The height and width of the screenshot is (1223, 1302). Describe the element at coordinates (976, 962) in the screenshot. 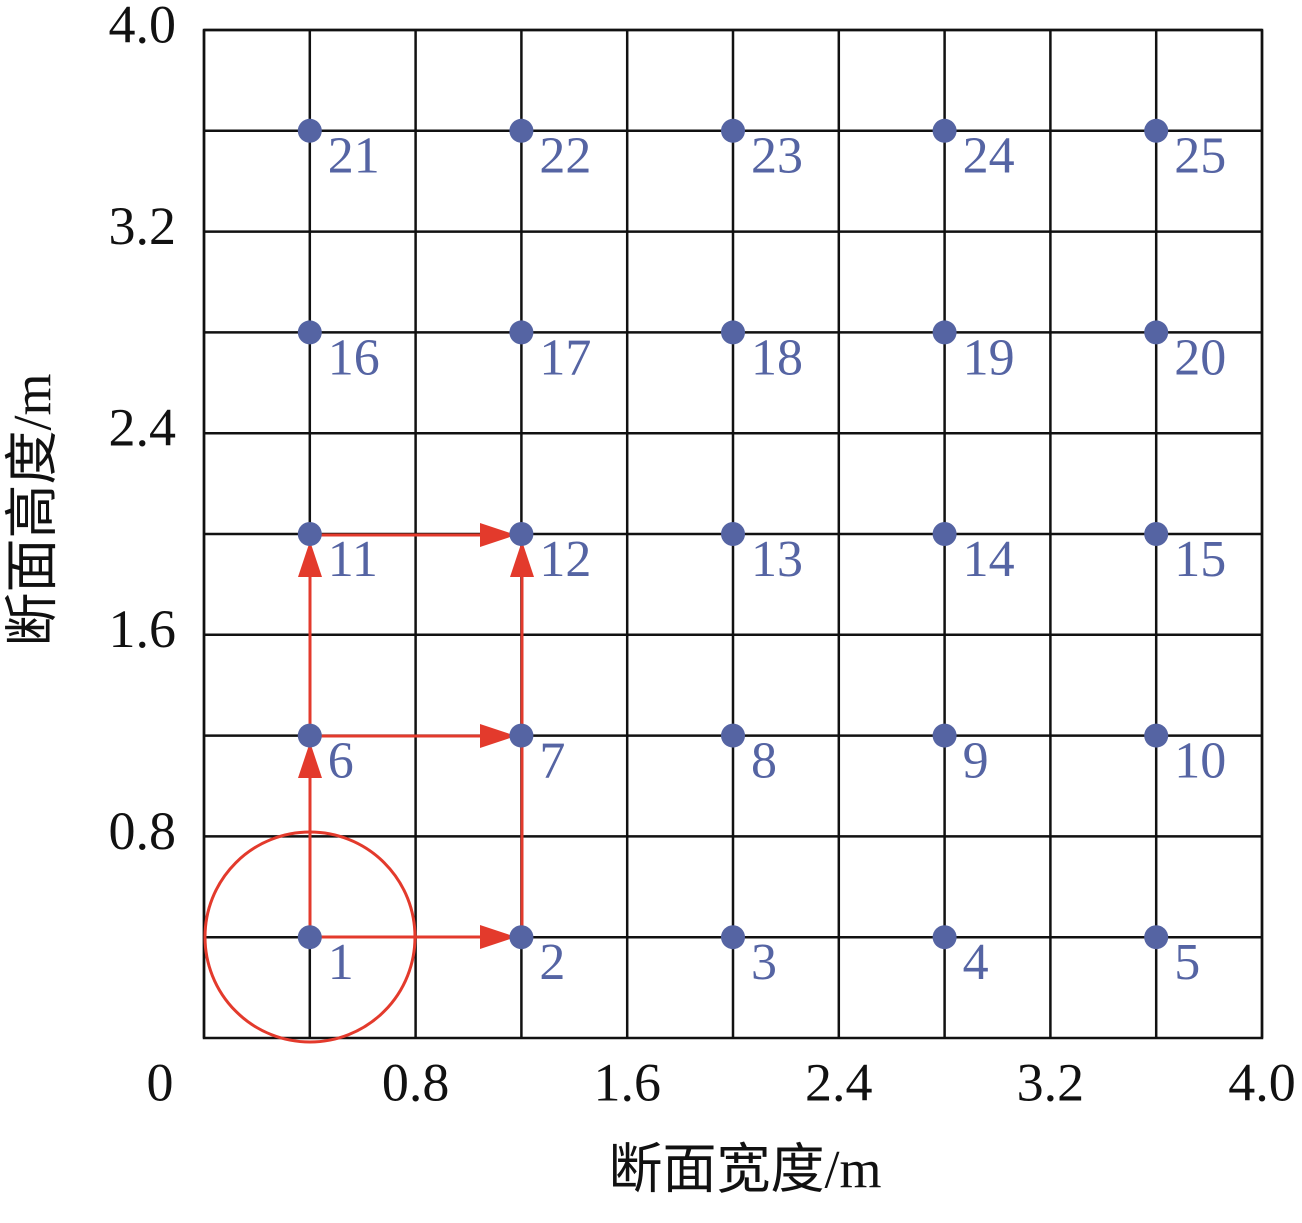

I see `point-label: 4` at that location.